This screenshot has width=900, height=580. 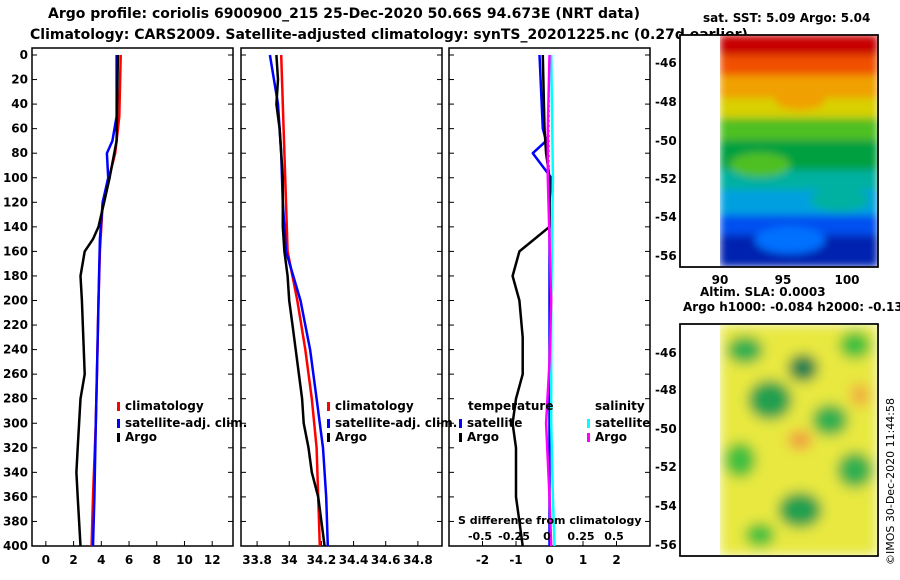 I want to click on sla-map-title-1: Altim. SLA: 0.0003, so click(x=763, y=292).